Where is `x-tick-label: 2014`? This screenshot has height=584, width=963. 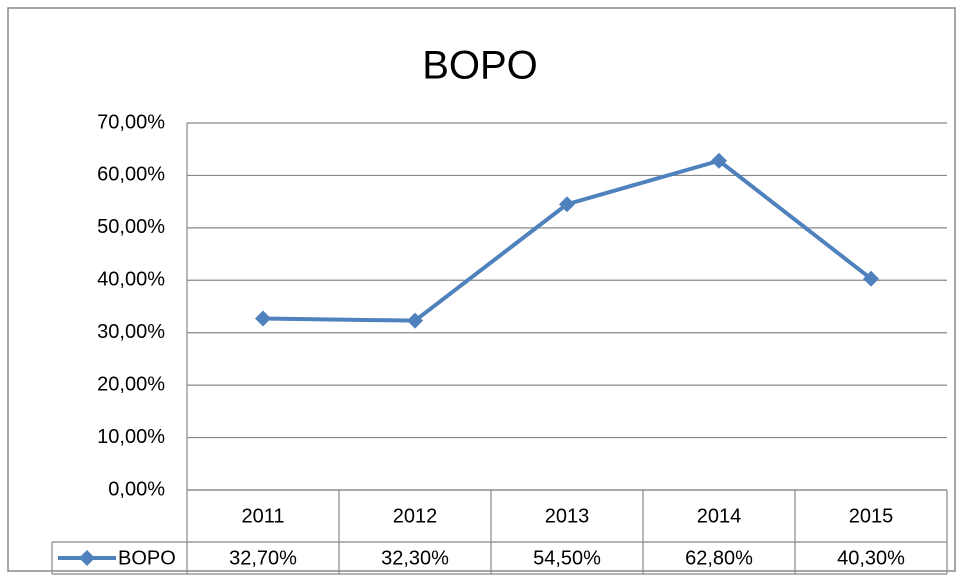
x-tick-label: 2014 is located at coordinates (719, 516).